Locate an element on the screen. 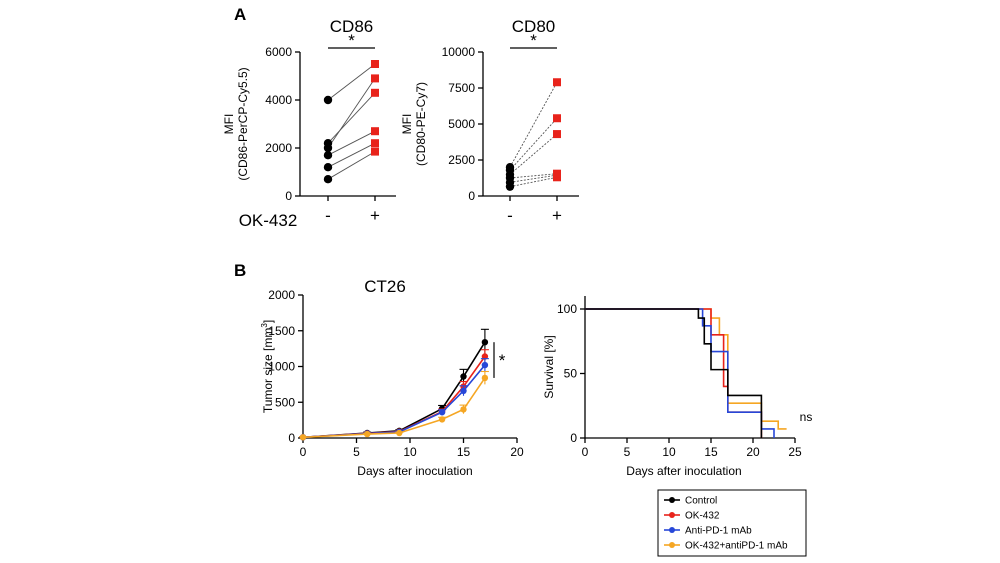 Image resolution: width=1000 pixels, height=563 pixels. x-tick-label: 25 is located at coordinates (795, 452).